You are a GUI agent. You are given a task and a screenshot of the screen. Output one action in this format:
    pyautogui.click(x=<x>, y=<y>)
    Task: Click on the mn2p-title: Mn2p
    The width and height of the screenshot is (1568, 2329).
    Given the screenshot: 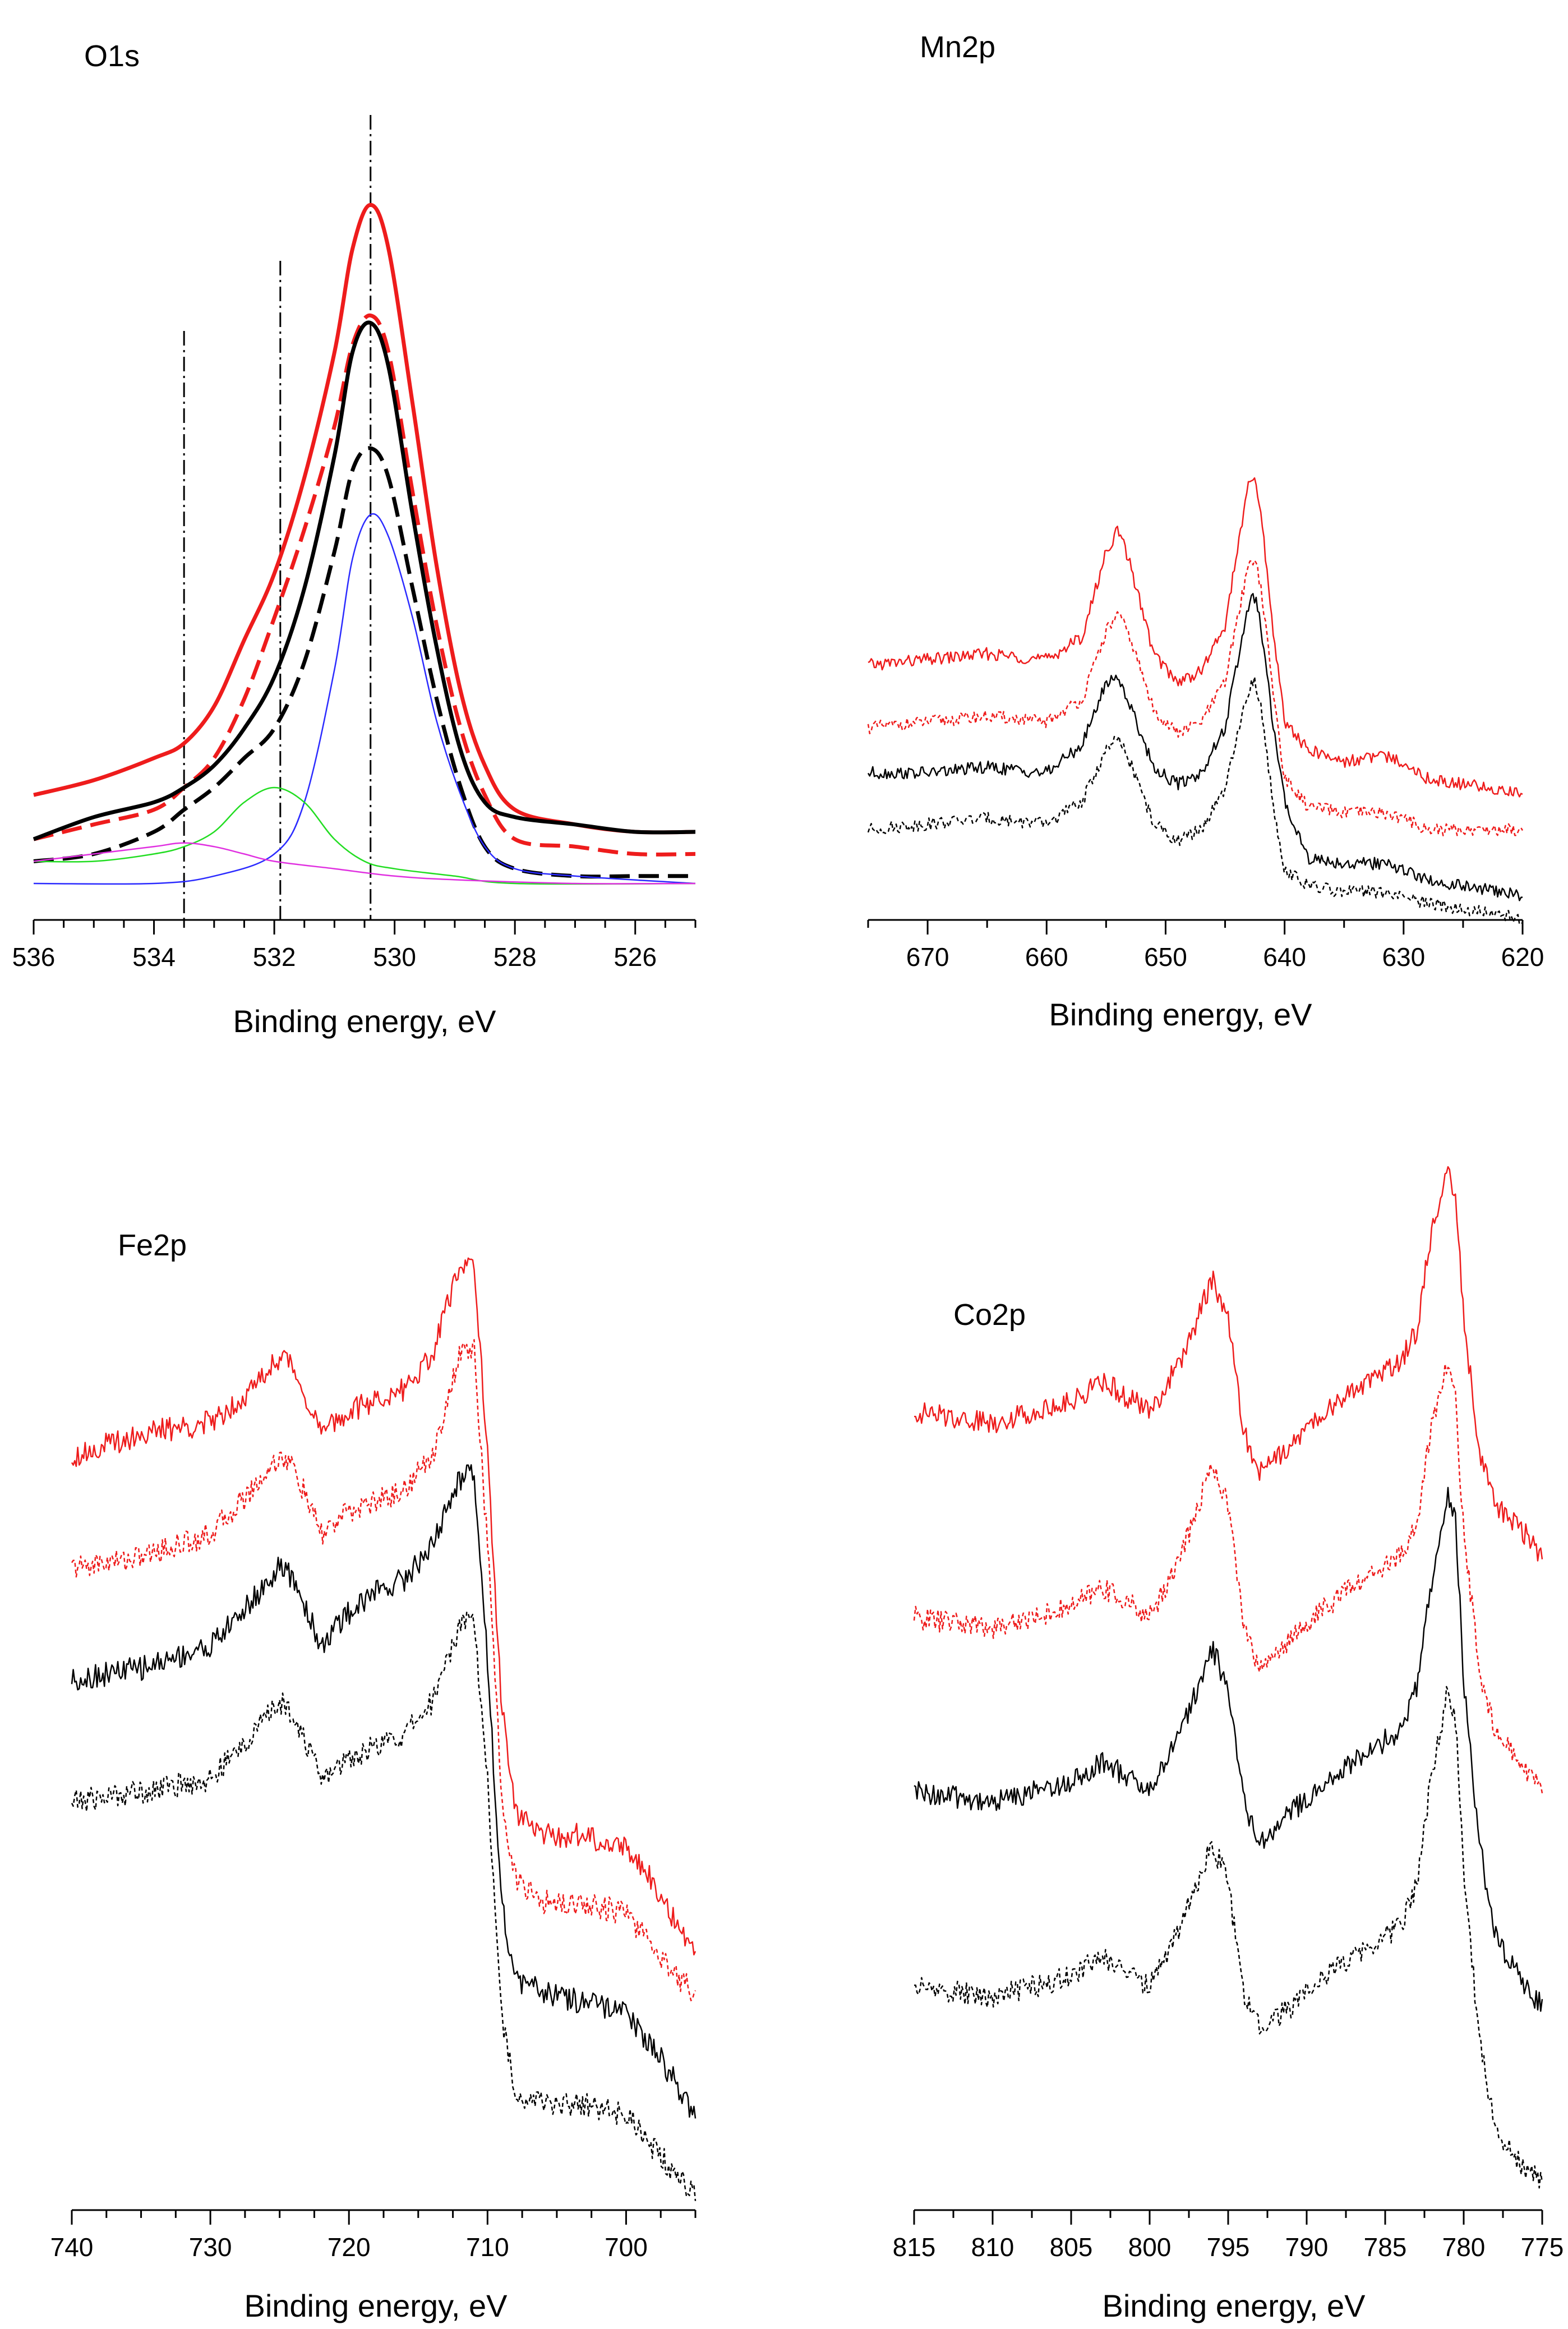 What is the action you would take?
    pyautogui.click(x=957, y=47)
    